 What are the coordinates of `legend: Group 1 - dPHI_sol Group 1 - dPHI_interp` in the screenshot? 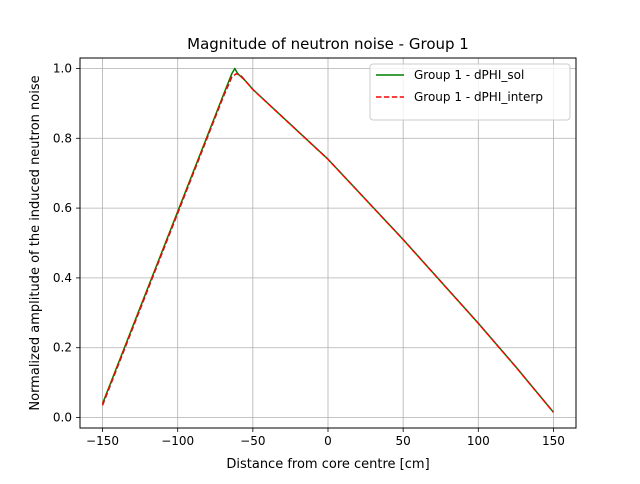 It's located at (470, 92).